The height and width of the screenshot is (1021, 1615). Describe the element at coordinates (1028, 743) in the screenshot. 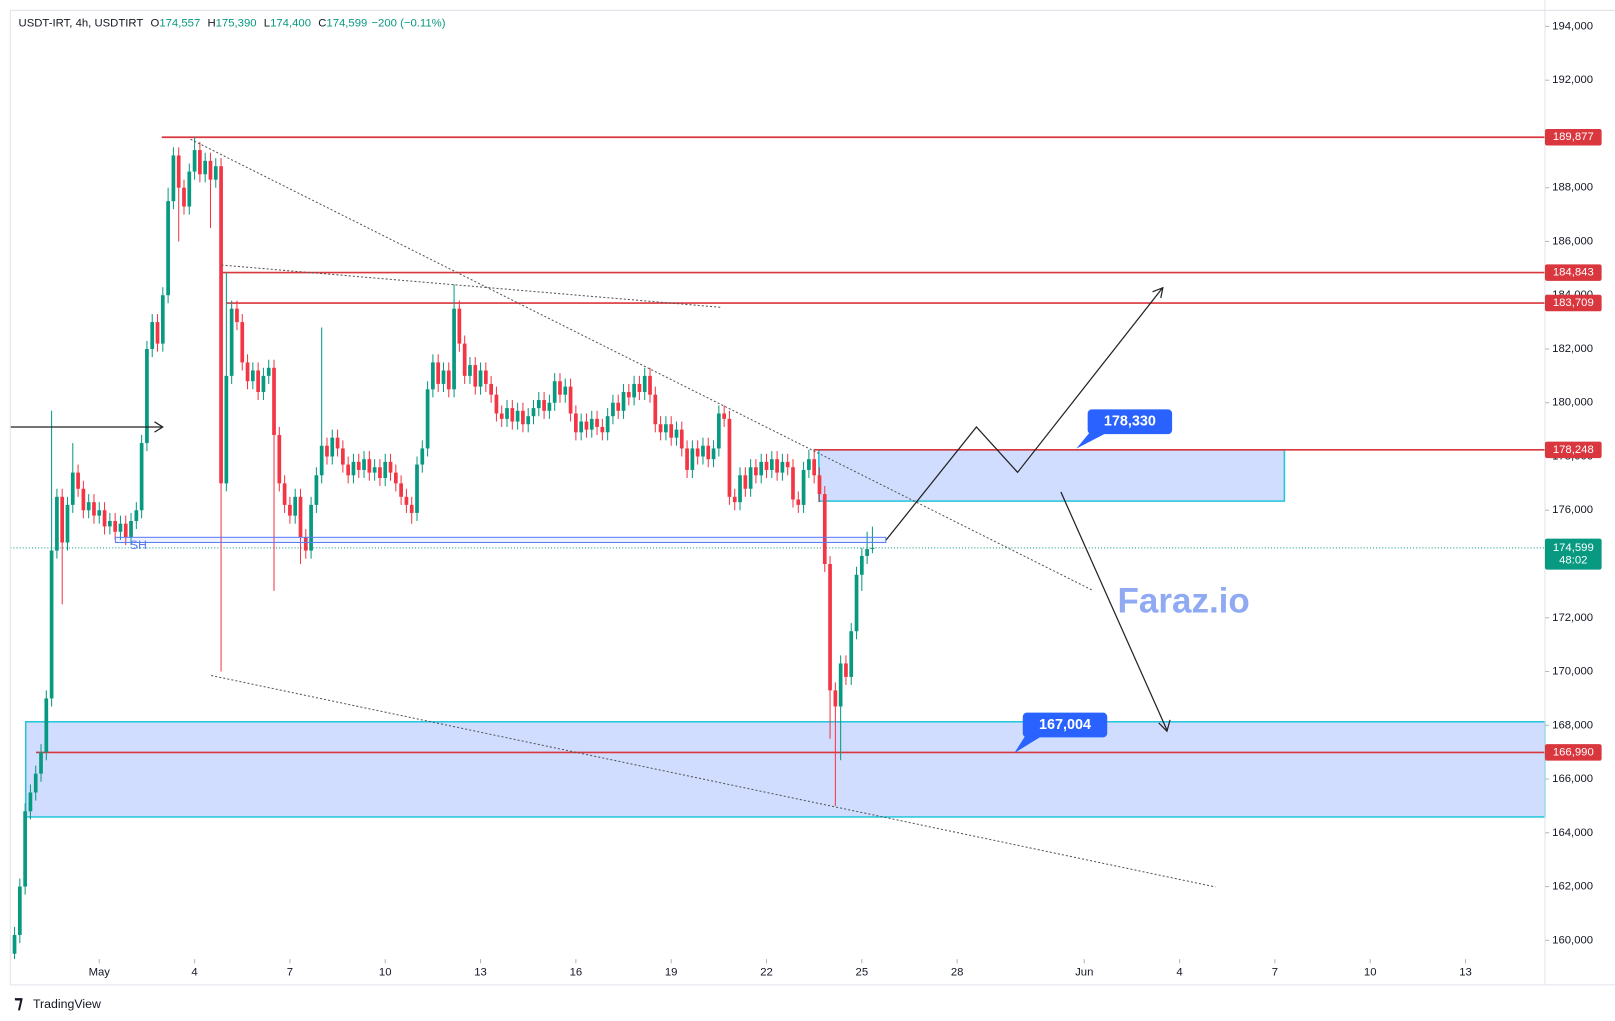

I see `callout-pointer` at that location.